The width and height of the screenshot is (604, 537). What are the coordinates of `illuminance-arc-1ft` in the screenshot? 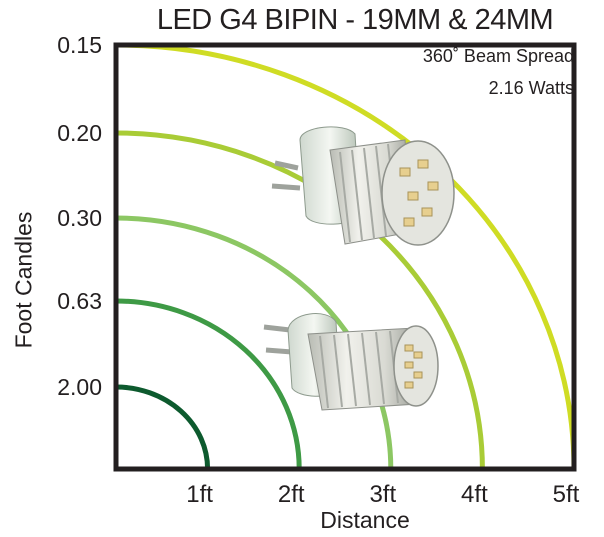 It's located at (163, 426).